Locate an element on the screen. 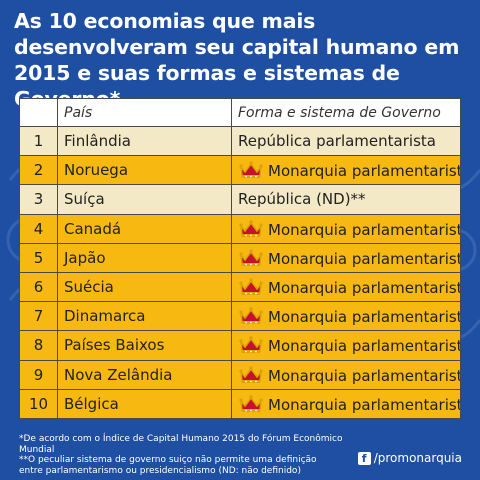 This screenshot has height=480, width=480. table-row: 9 Nova Zelândia Monarquia parlamentarista is located at coordinates (240, 374).